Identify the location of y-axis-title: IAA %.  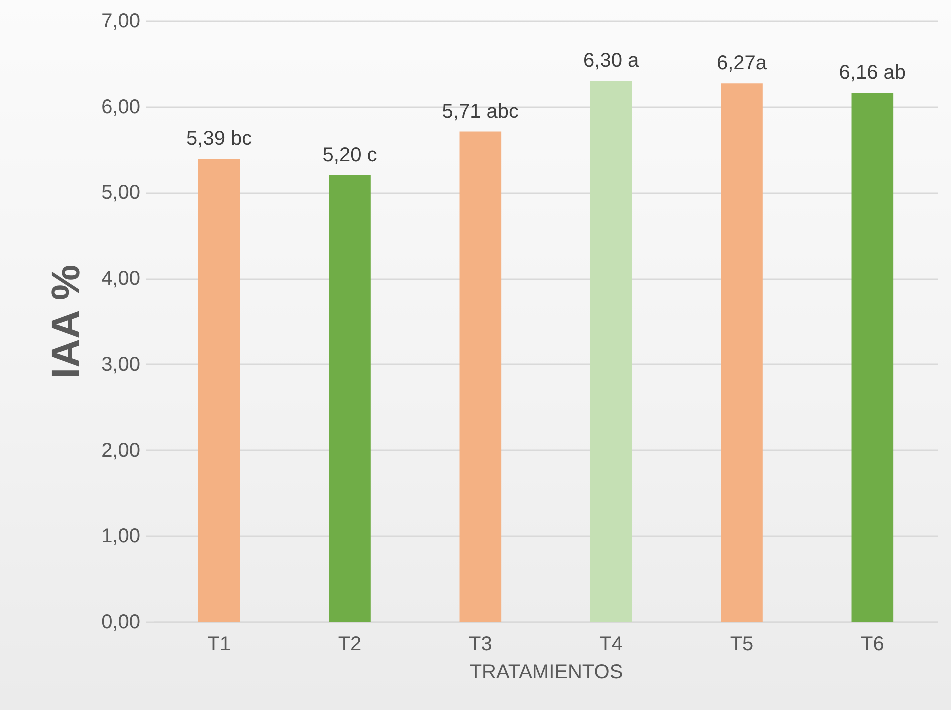
(66, 322).